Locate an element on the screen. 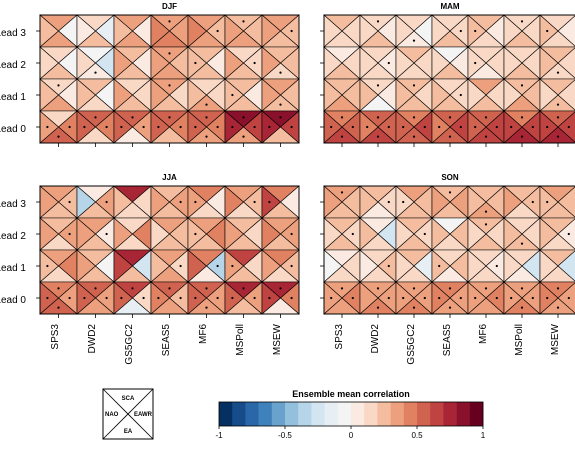  panel-son: SON is located at coordinates (447, 245).